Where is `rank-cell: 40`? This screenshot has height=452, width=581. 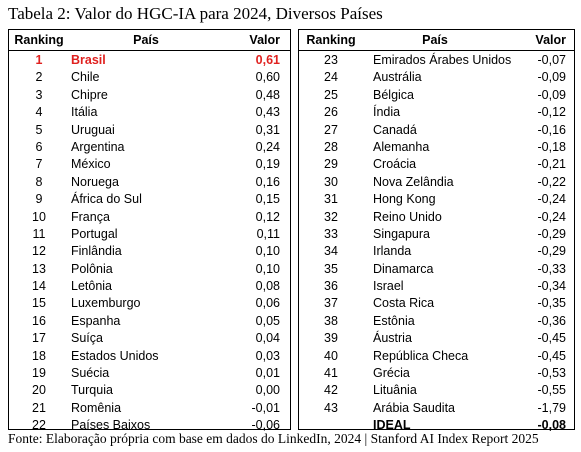
rank-cell: 40 is located at coordinates (331, 355).